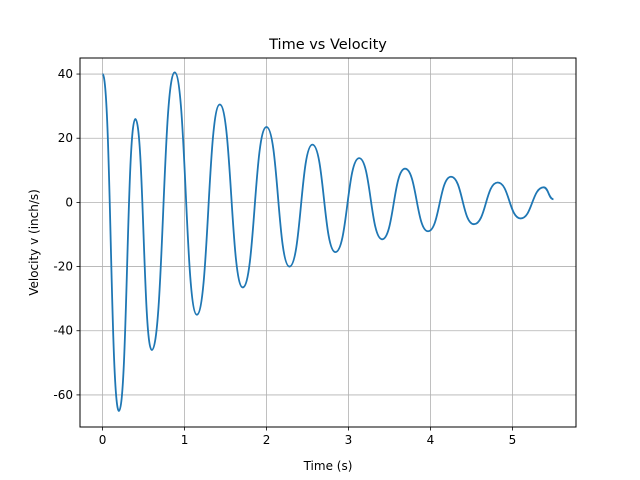 The width and height of the screenshot is (640, 480). I want to click on x-axis: 0 1 2 3 4 5, so click(308, 437).